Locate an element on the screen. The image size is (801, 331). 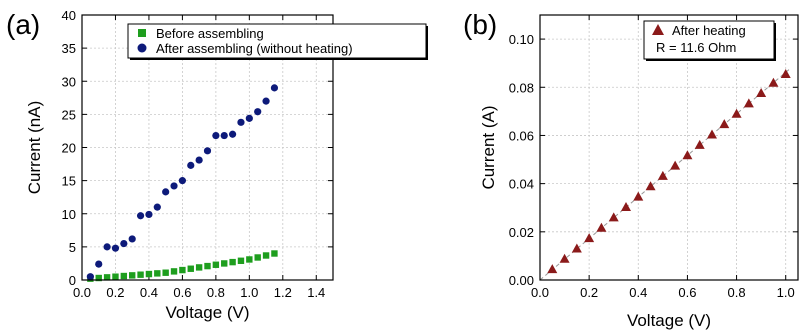
x-tick-label: 0.4 is located at coordinates (638, 292).